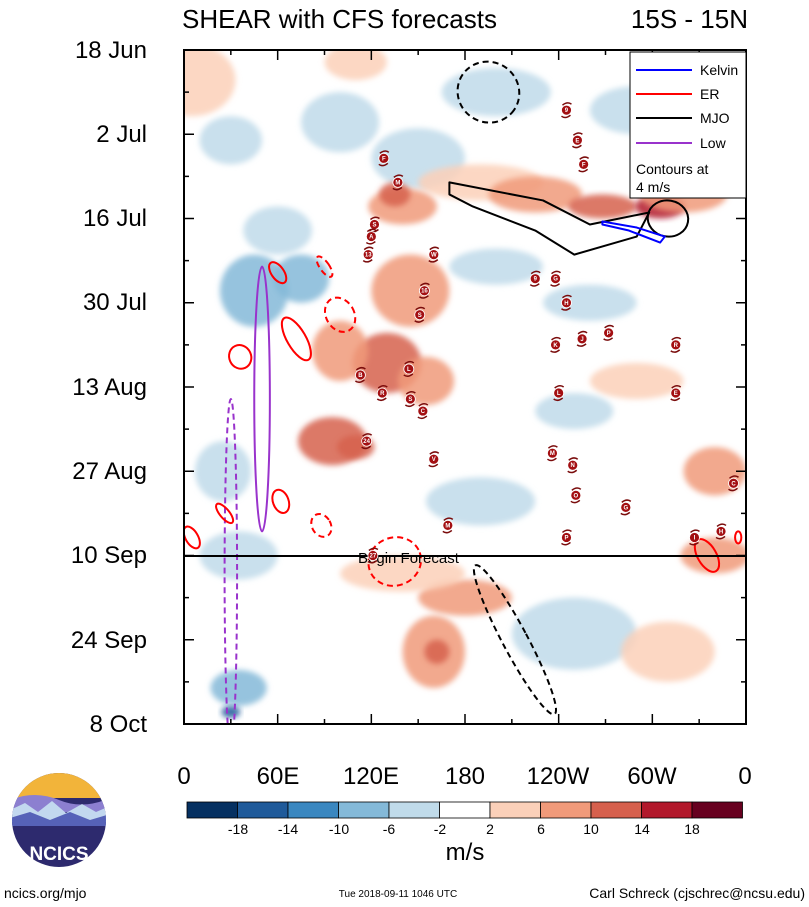 The image size is (809, 907). What do you see at coordinates (111, 50) in the screenshot?
I see `y-tick-label: 18 Jun` at bounding box center [111, 50].